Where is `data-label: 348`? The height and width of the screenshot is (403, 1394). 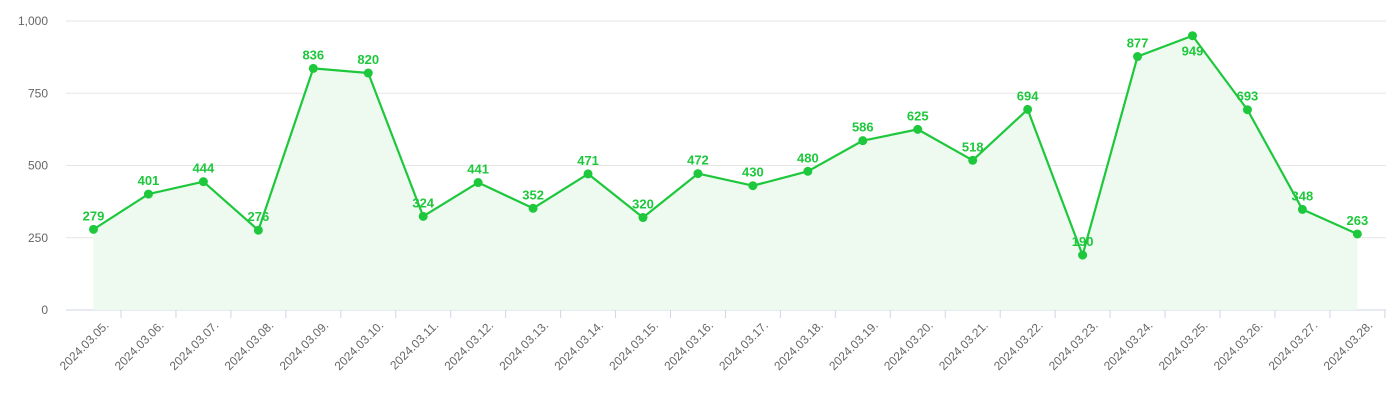 data-label: 348 is located at coordinates (1303, 195).